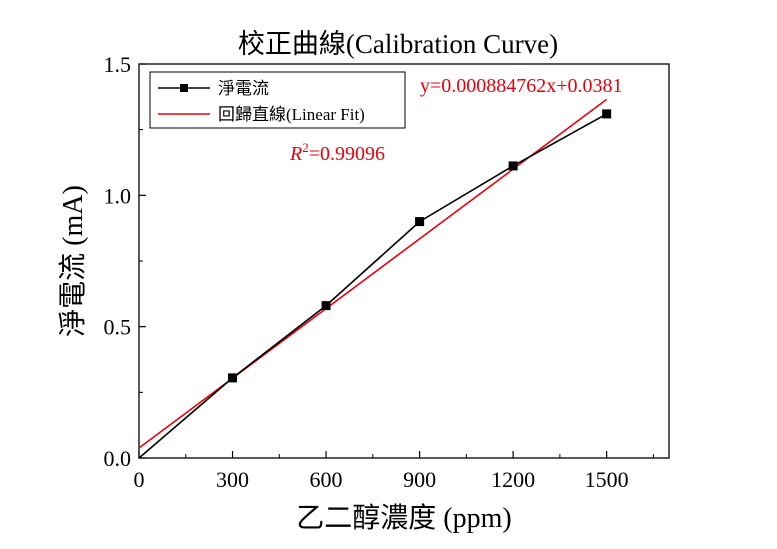 This screenshot has height=549, width=777. Describe the element at coordinates (607, 479) in the screenshot. I see `x-tick-label: 1500` at that location.